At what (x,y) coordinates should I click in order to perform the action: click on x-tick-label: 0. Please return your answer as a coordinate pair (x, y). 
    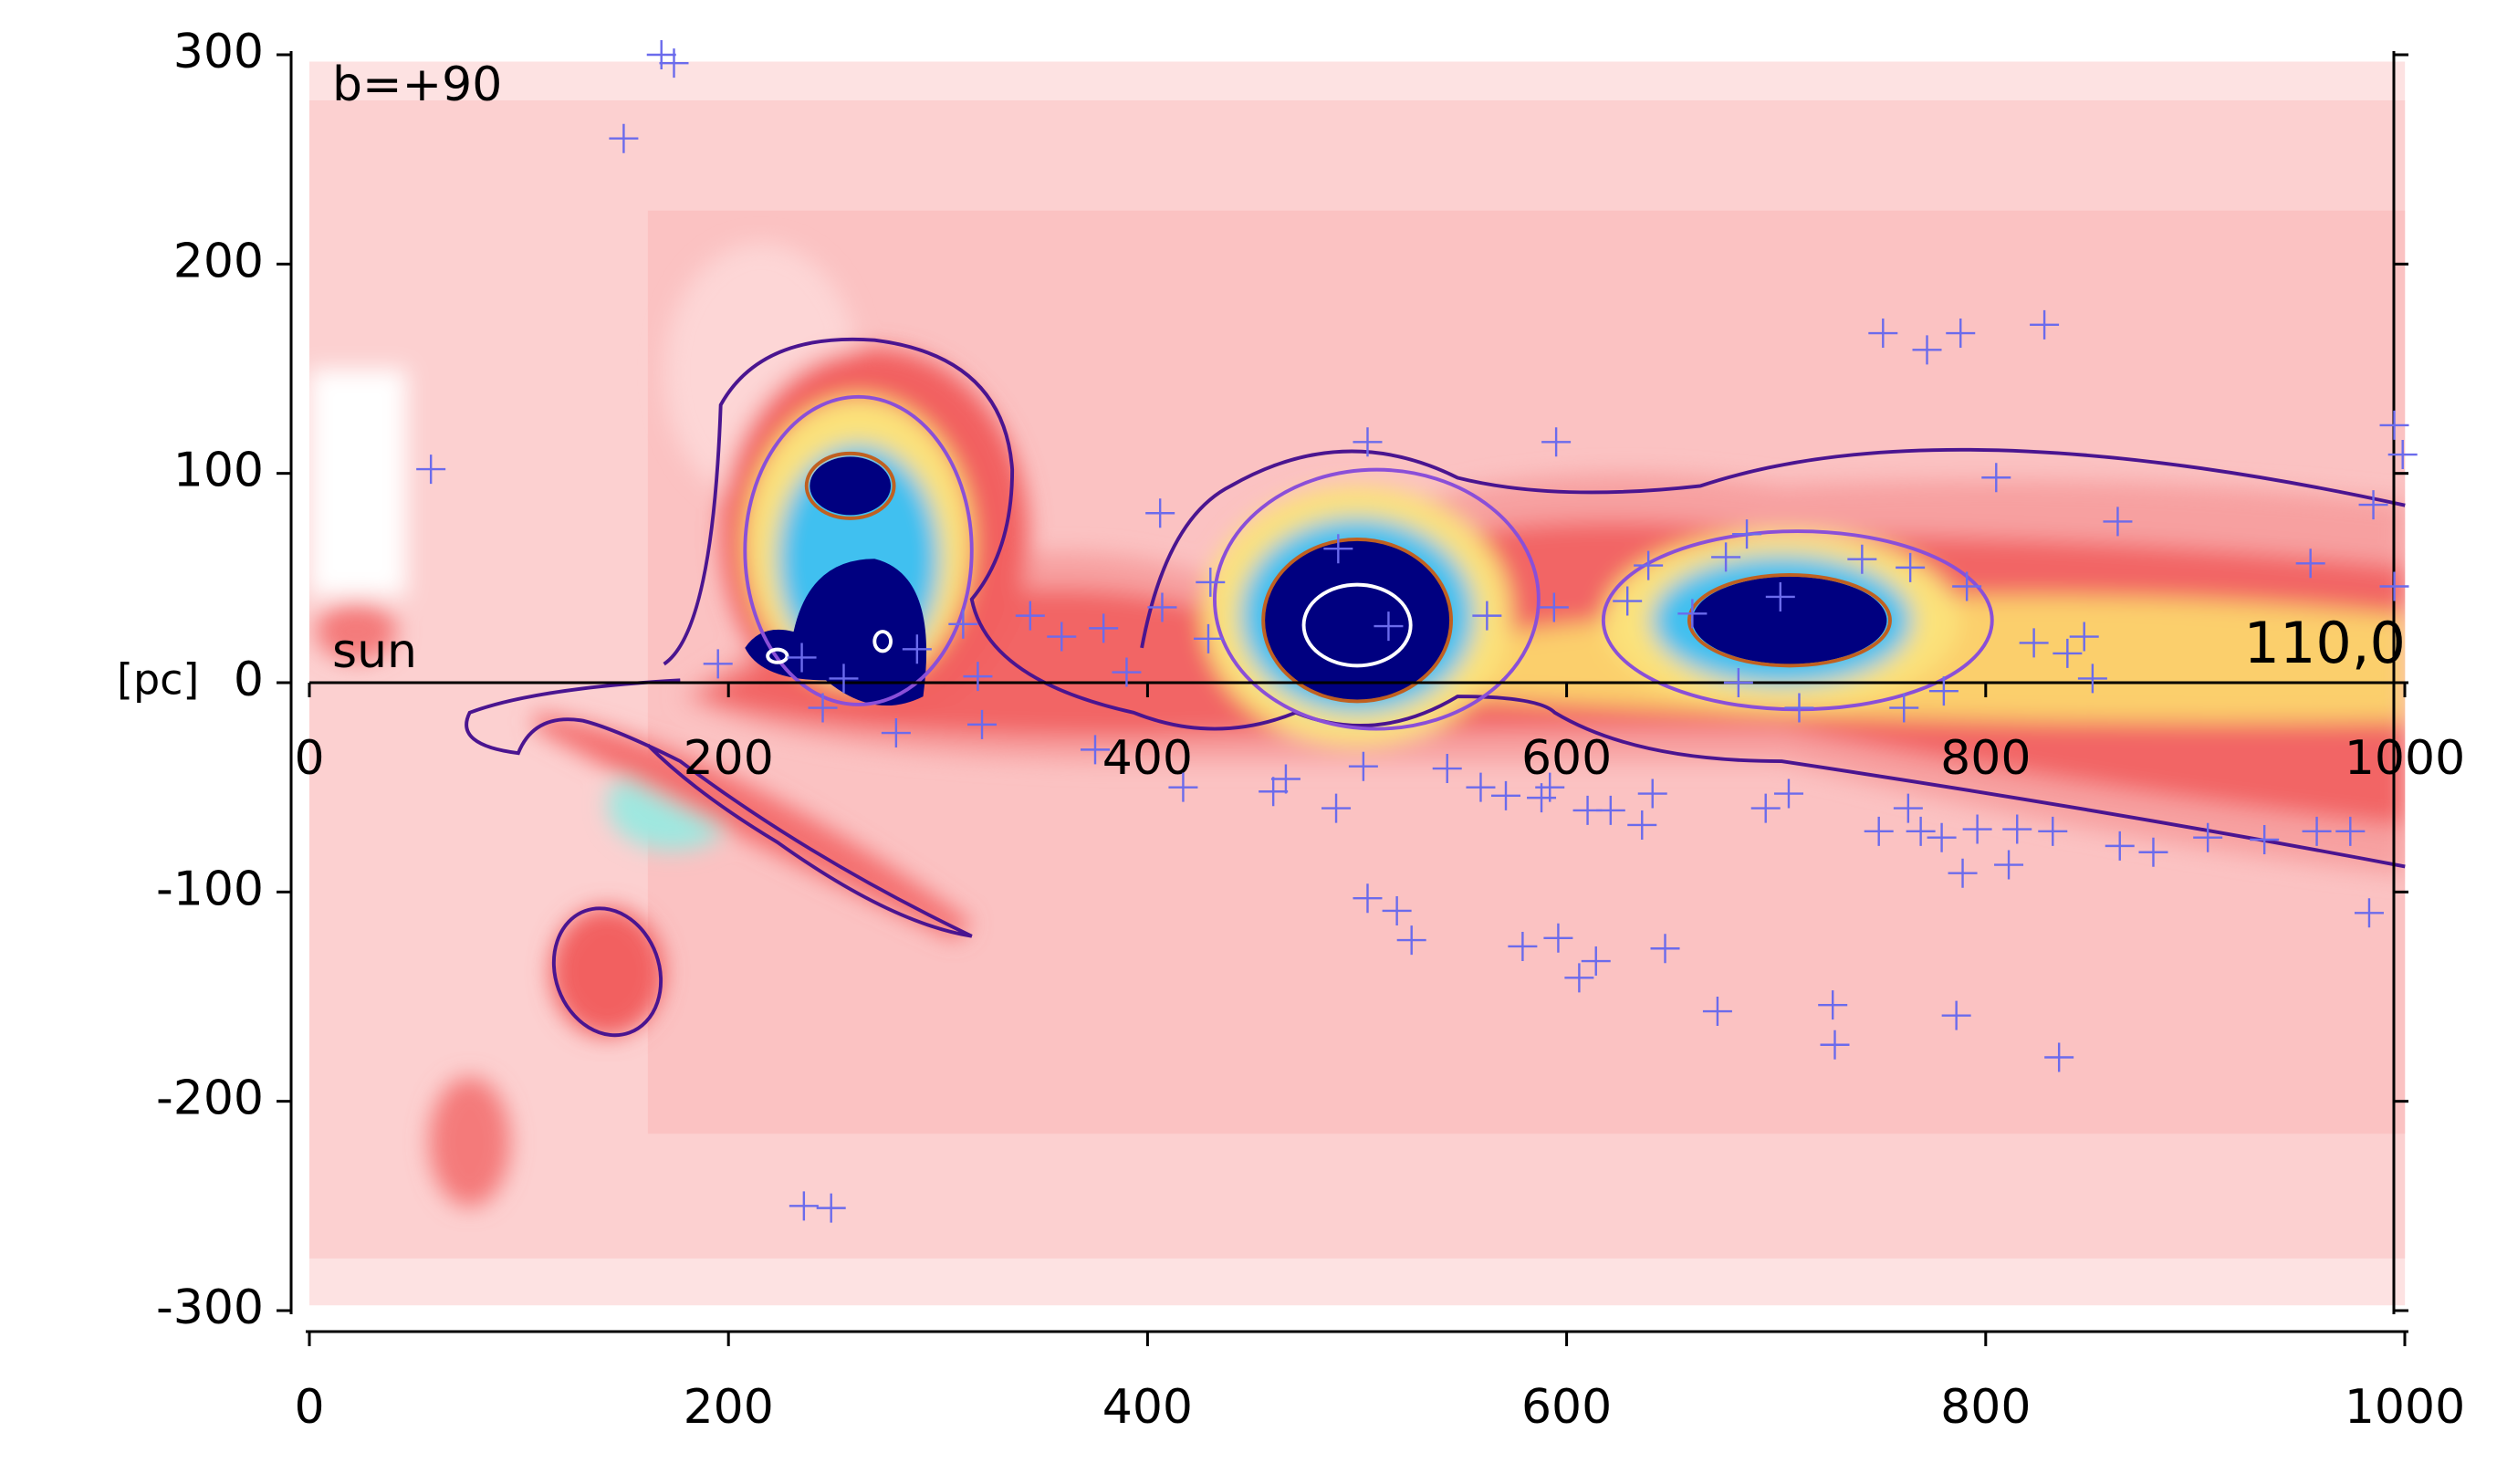
    Looking at the image, I should click on (309, 1407).